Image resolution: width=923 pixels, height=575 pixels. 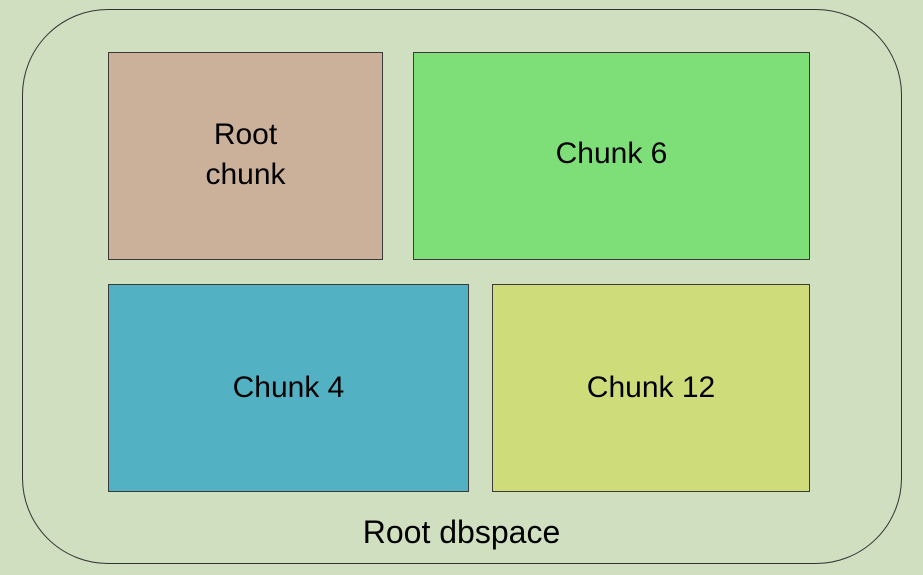 I want to click on chunk-4-label: Chunk 4, so click(x=288, y=387).